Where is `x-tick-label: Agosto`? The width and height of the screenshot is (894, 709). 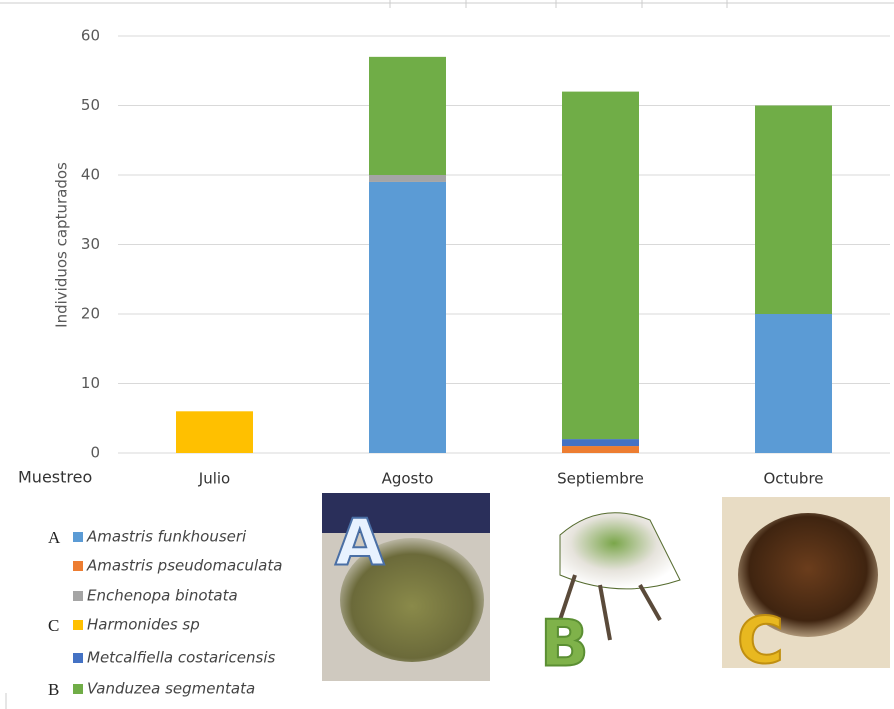 x-tick-label: Agosto is located at coordinates (408, 479).